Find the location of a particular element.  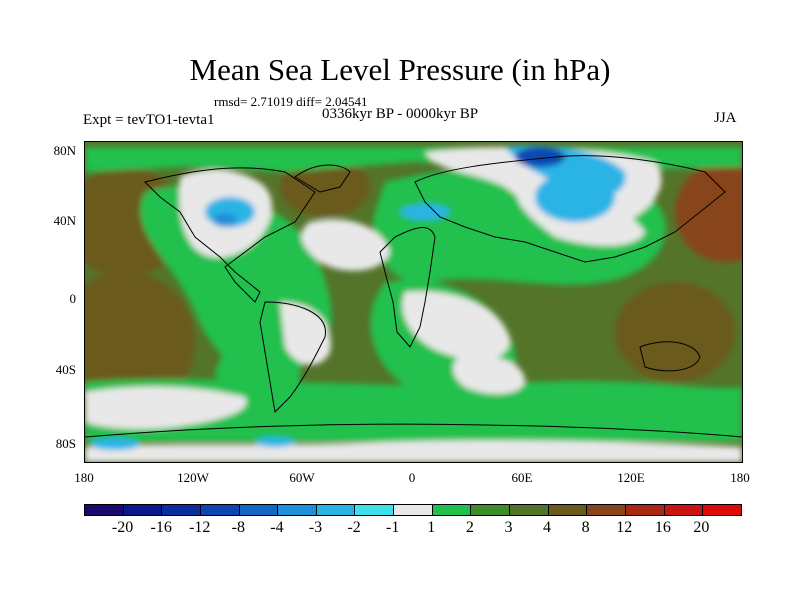

colorbar-label: 8 is located at coordinates (585, 527).